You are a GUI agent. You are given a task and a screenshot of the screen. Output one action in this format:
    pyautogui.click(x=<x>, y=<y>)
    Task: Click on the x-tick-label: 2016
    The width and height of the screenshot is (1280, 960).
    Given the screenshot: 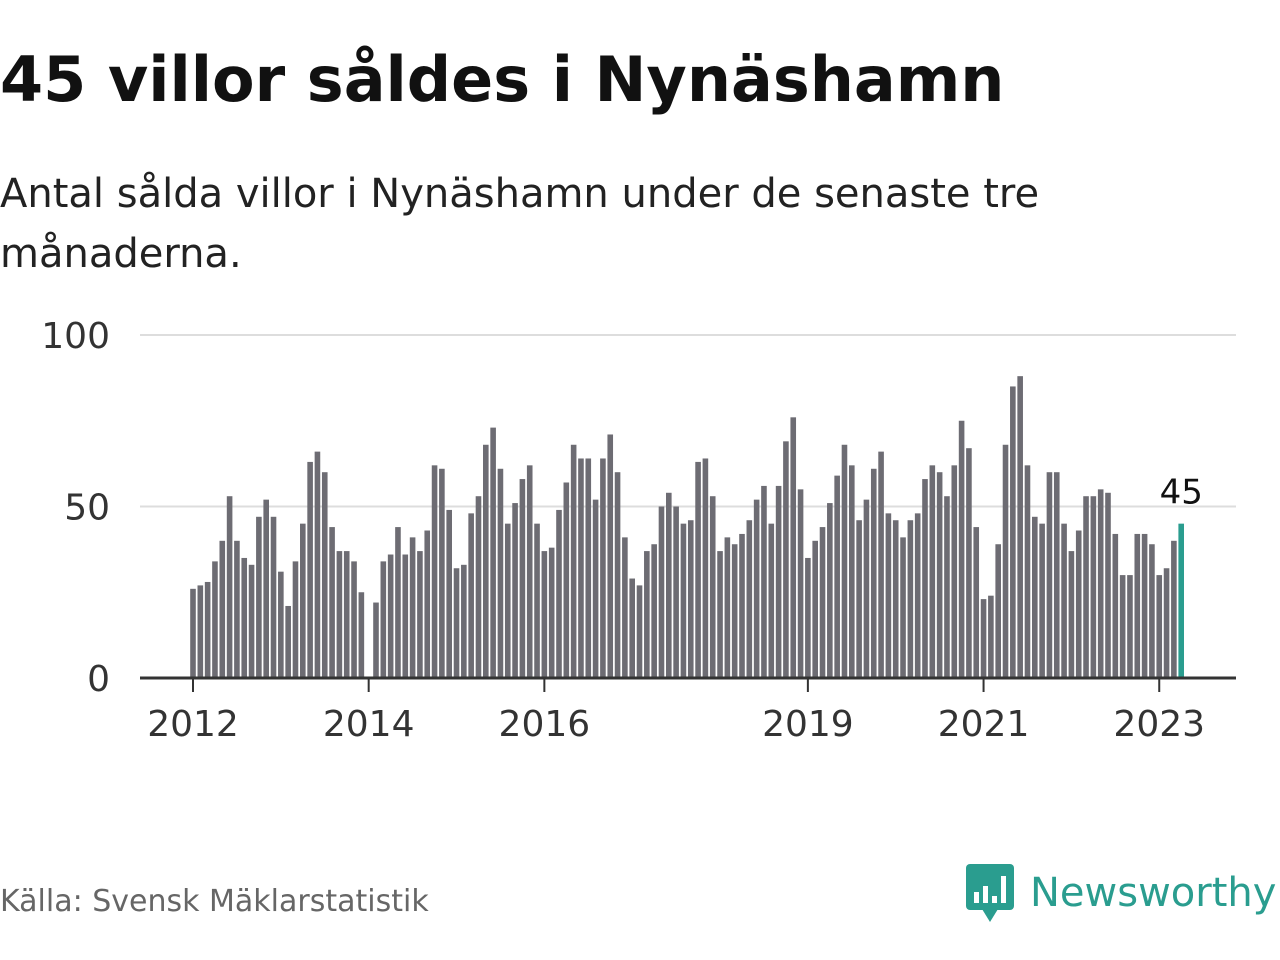 What is the action you would take?
    pyautogui.click(x=545, y=724)
    